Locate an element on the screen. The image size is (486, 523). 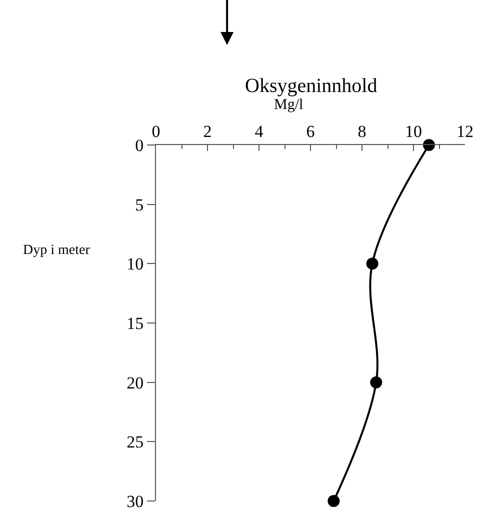
x-axis-title: Mg/l is located at coordinates (289, 105).